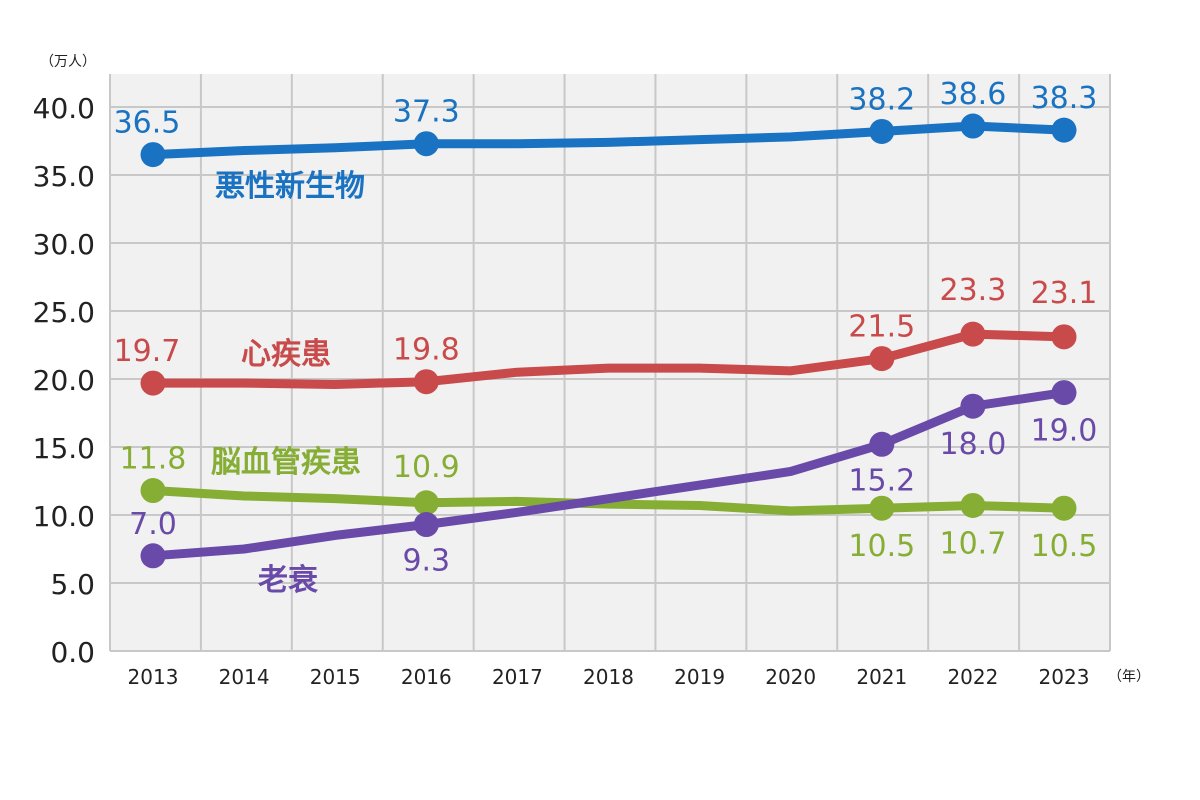  What do you see at coordinates (64, 312) in the screenshot?
I see `y-tick-label: 25.0` at bounding box center [64, 312].